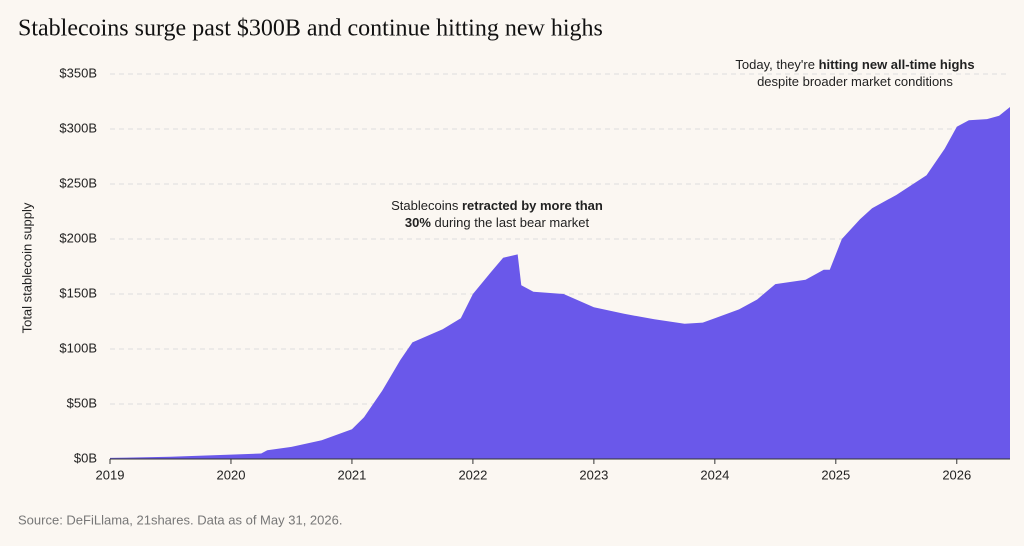 This screenshot has width=1024, height=546. I want to click on y-tick-label: $300B, so click(78, 127).